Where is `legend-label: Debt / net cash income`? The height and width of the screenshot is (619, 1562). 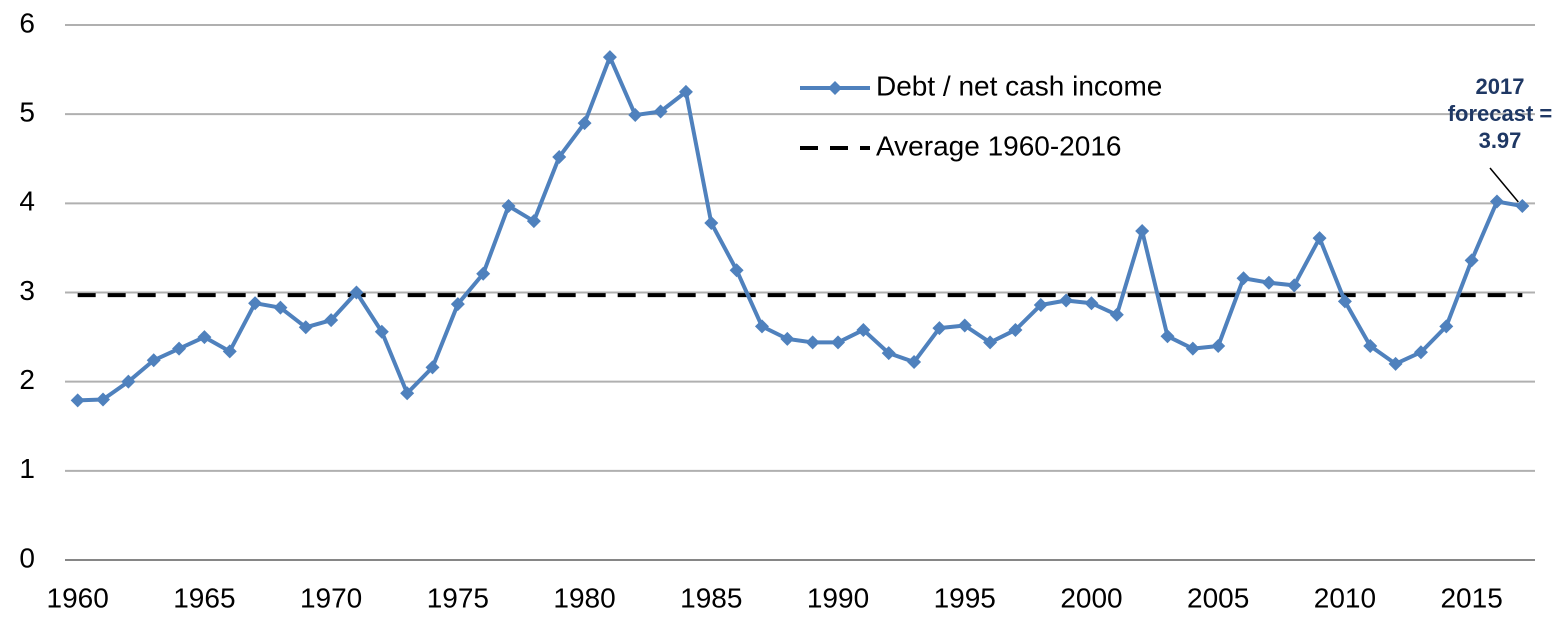 legend-label: Debt / net cash income is located at coordinates (1019, 85).